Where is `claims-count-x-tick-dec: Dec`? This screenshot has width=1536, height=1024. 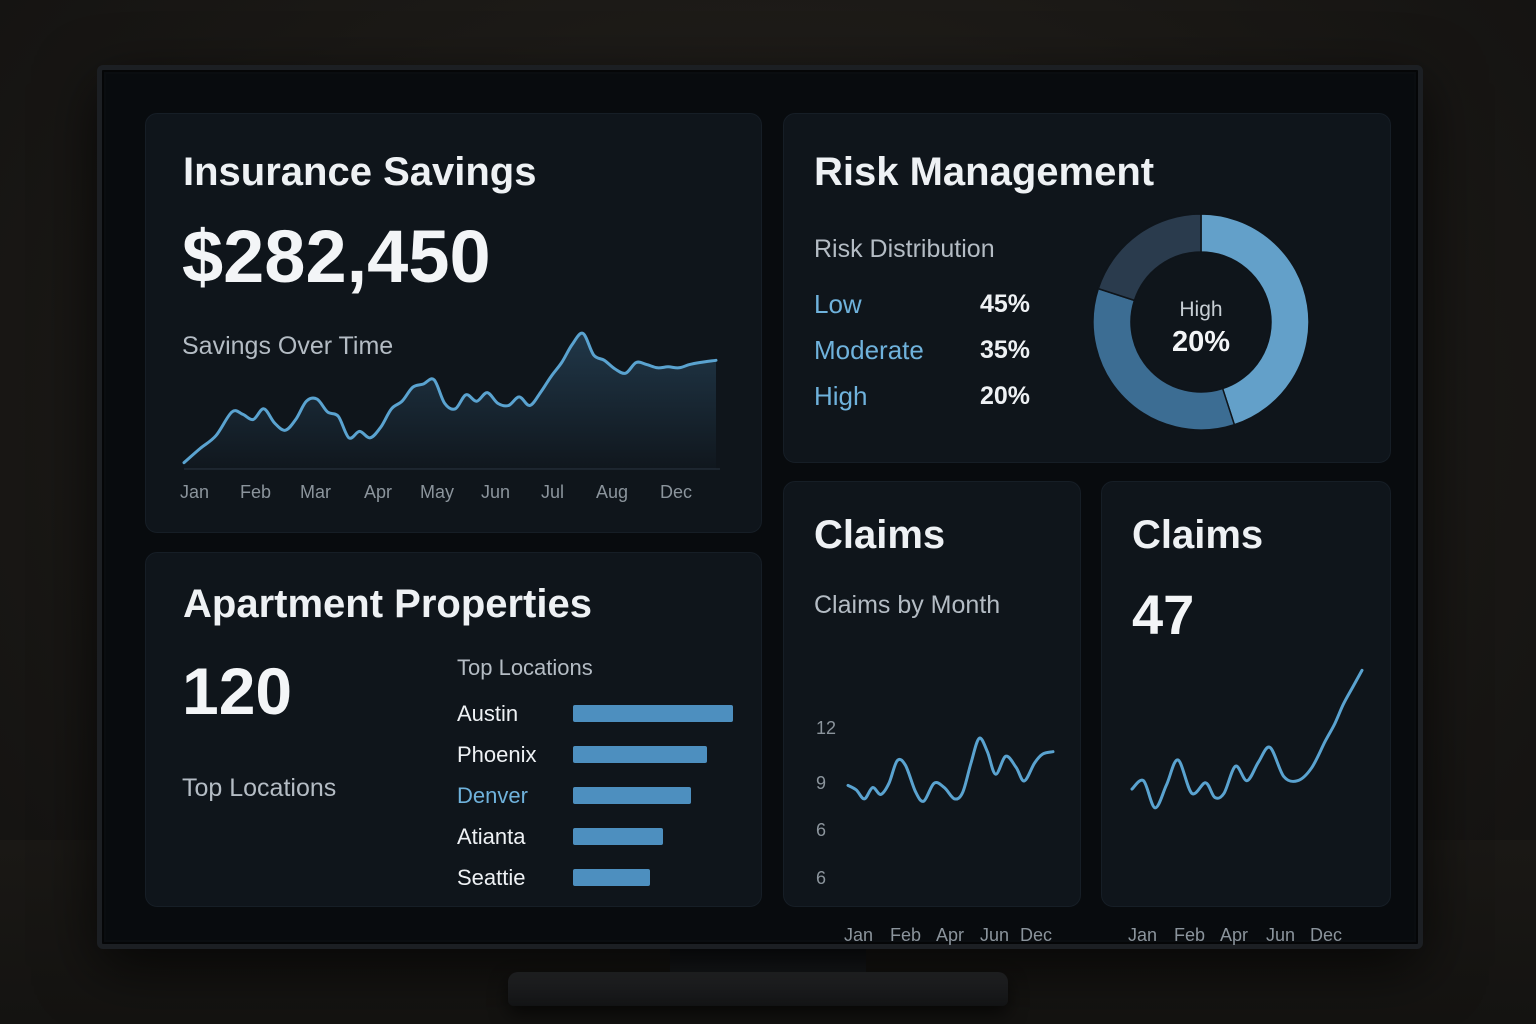
claims-count-x-tick-dec: Dec is located at coordinates (1326, 935).